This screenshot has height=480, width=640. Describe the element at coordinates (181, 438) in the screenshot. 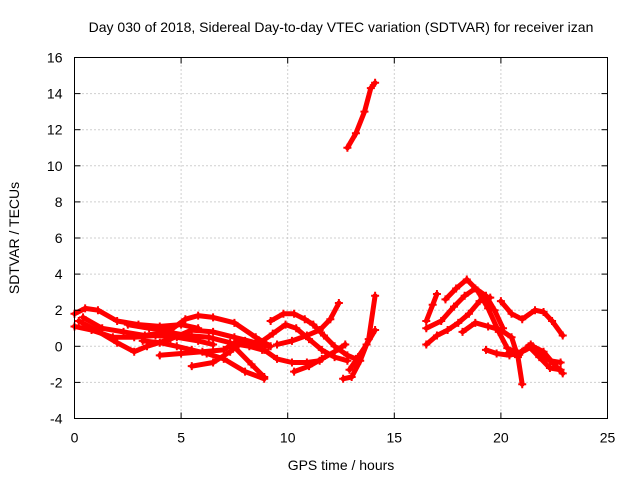

I see `x-tick-label: 5` at that location.